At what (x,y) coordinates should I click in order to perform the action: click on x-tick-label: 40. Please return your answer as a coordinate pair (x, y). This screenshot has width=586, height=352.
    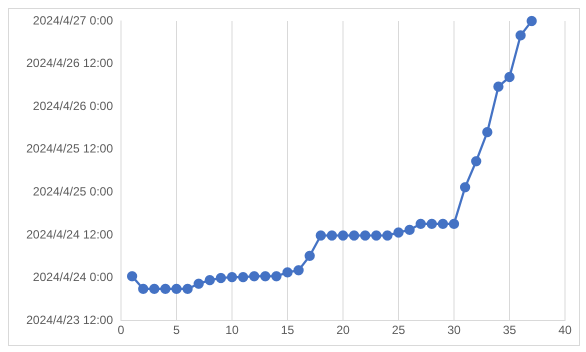
    Looking at the image, I should click on (565, 330).